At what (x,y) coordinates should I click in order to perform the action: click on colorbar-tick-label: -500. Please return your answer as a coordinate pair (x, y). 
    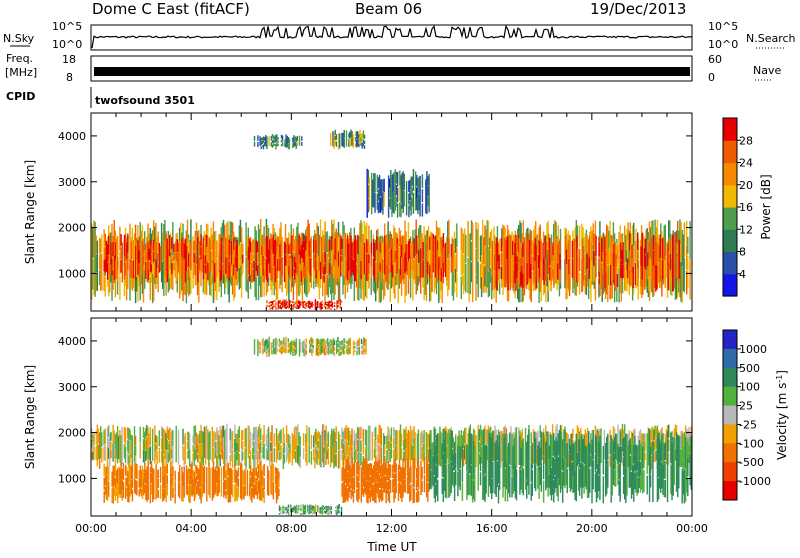
    Looking at the image, I should click on (751, 462).